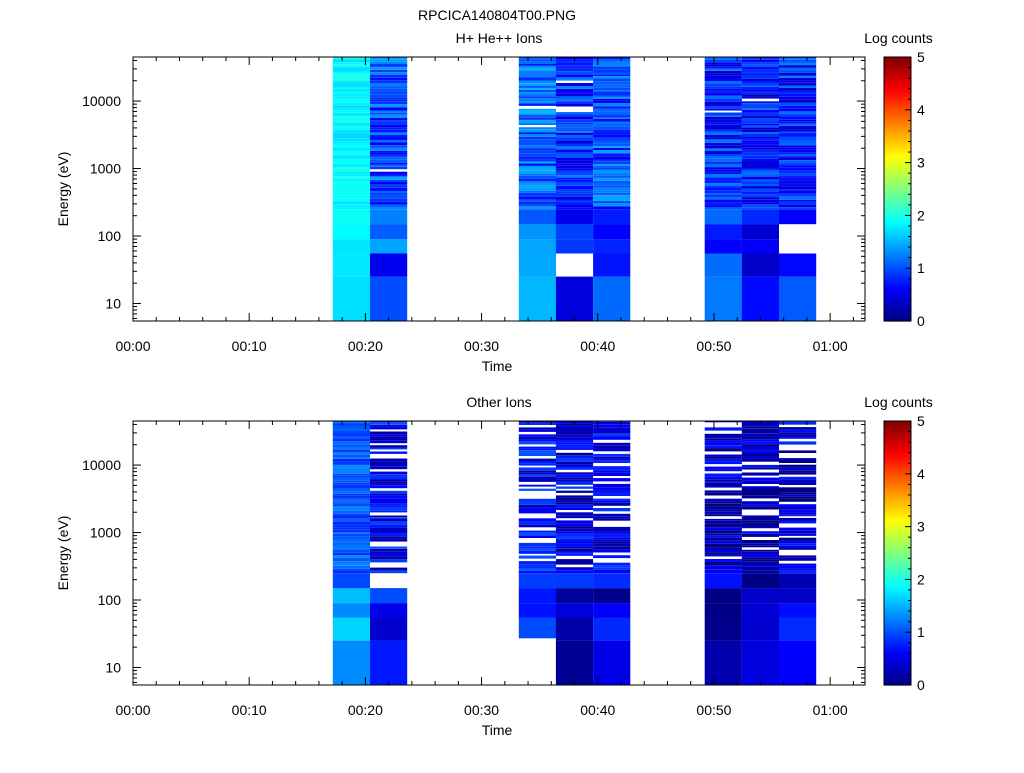  Describe the element at coordinates (897, 553) in the screenshot. I see `colorbar-frame` at that location.